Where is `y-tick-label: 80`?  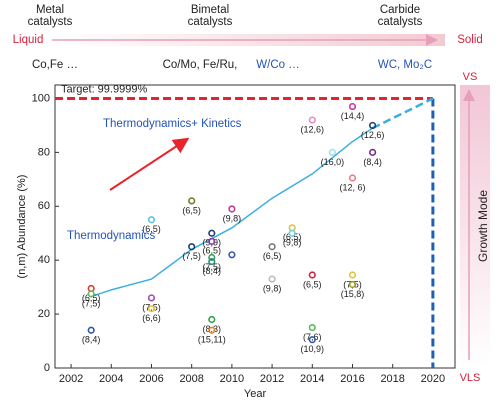 y-tick-label: 80 is located at coordinates (44, 152).